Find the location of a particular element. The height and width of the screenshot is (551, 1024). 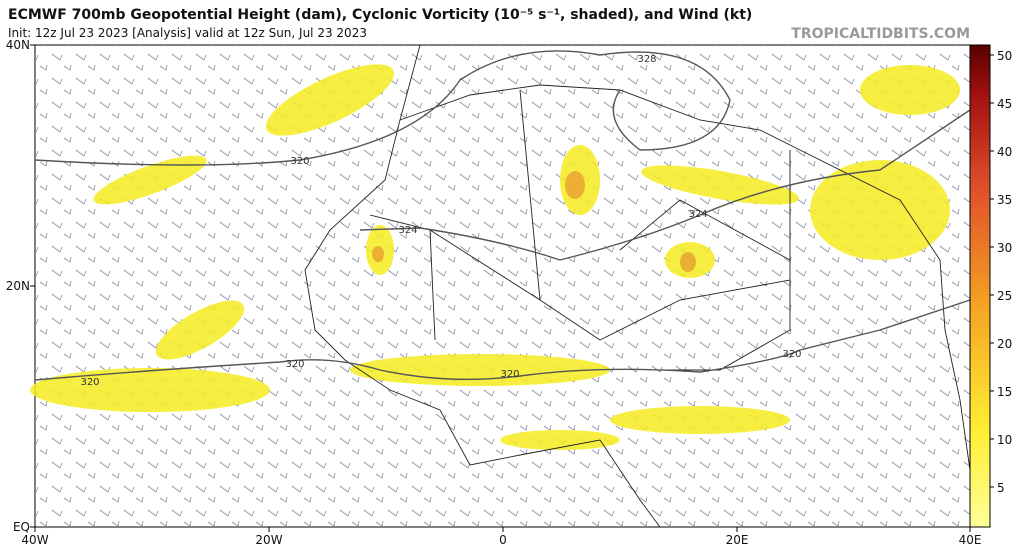

colorbar-label: 25 is located at coordinates (1004, 296).